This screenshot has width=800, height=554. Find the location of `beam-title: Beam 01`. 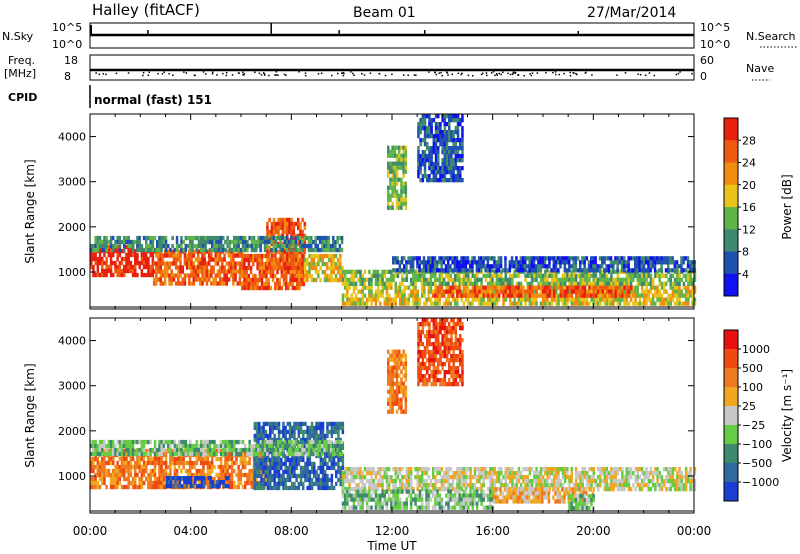

beam-title: Beam 01 is located at coordinates (384, 13).